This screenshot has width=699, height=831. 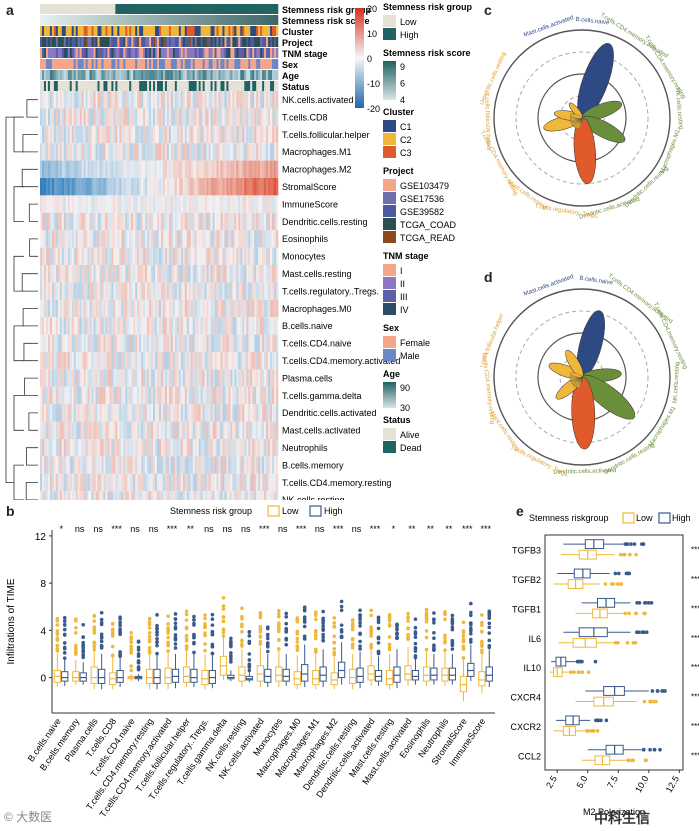 I want to click on legend-title: Stemness risk score, so click(x=427, y=53).